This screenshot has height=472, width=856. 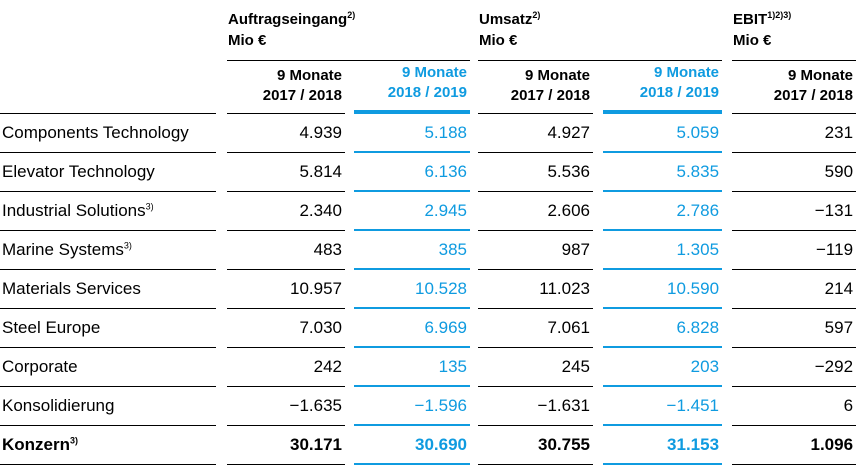 What do you see at coordinates (108, 30) in the screenshot?
I see `corner-cell` at bounding box center [108, 30].